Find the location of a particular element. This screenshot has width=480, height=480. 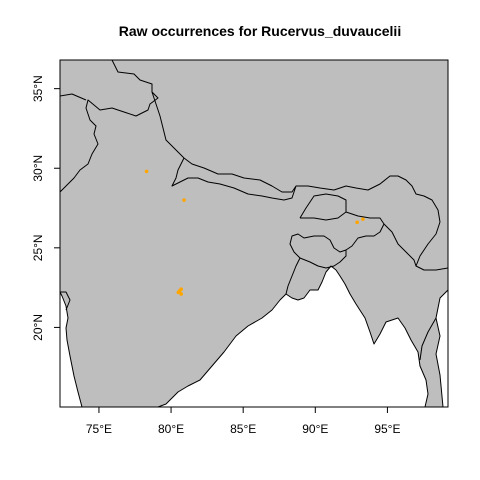

border-bangladesh is located at coordinates (323, 259).